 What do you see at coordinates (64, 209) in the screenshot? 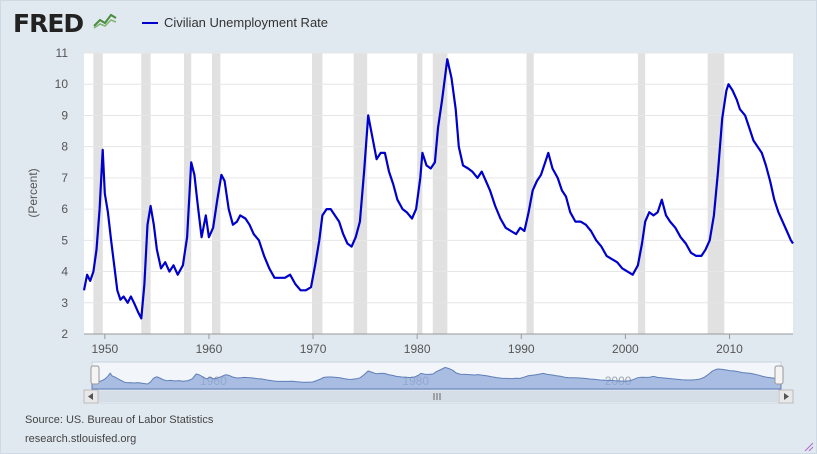
I see `y-tick-label: 6` at bounding box center [64, 209].